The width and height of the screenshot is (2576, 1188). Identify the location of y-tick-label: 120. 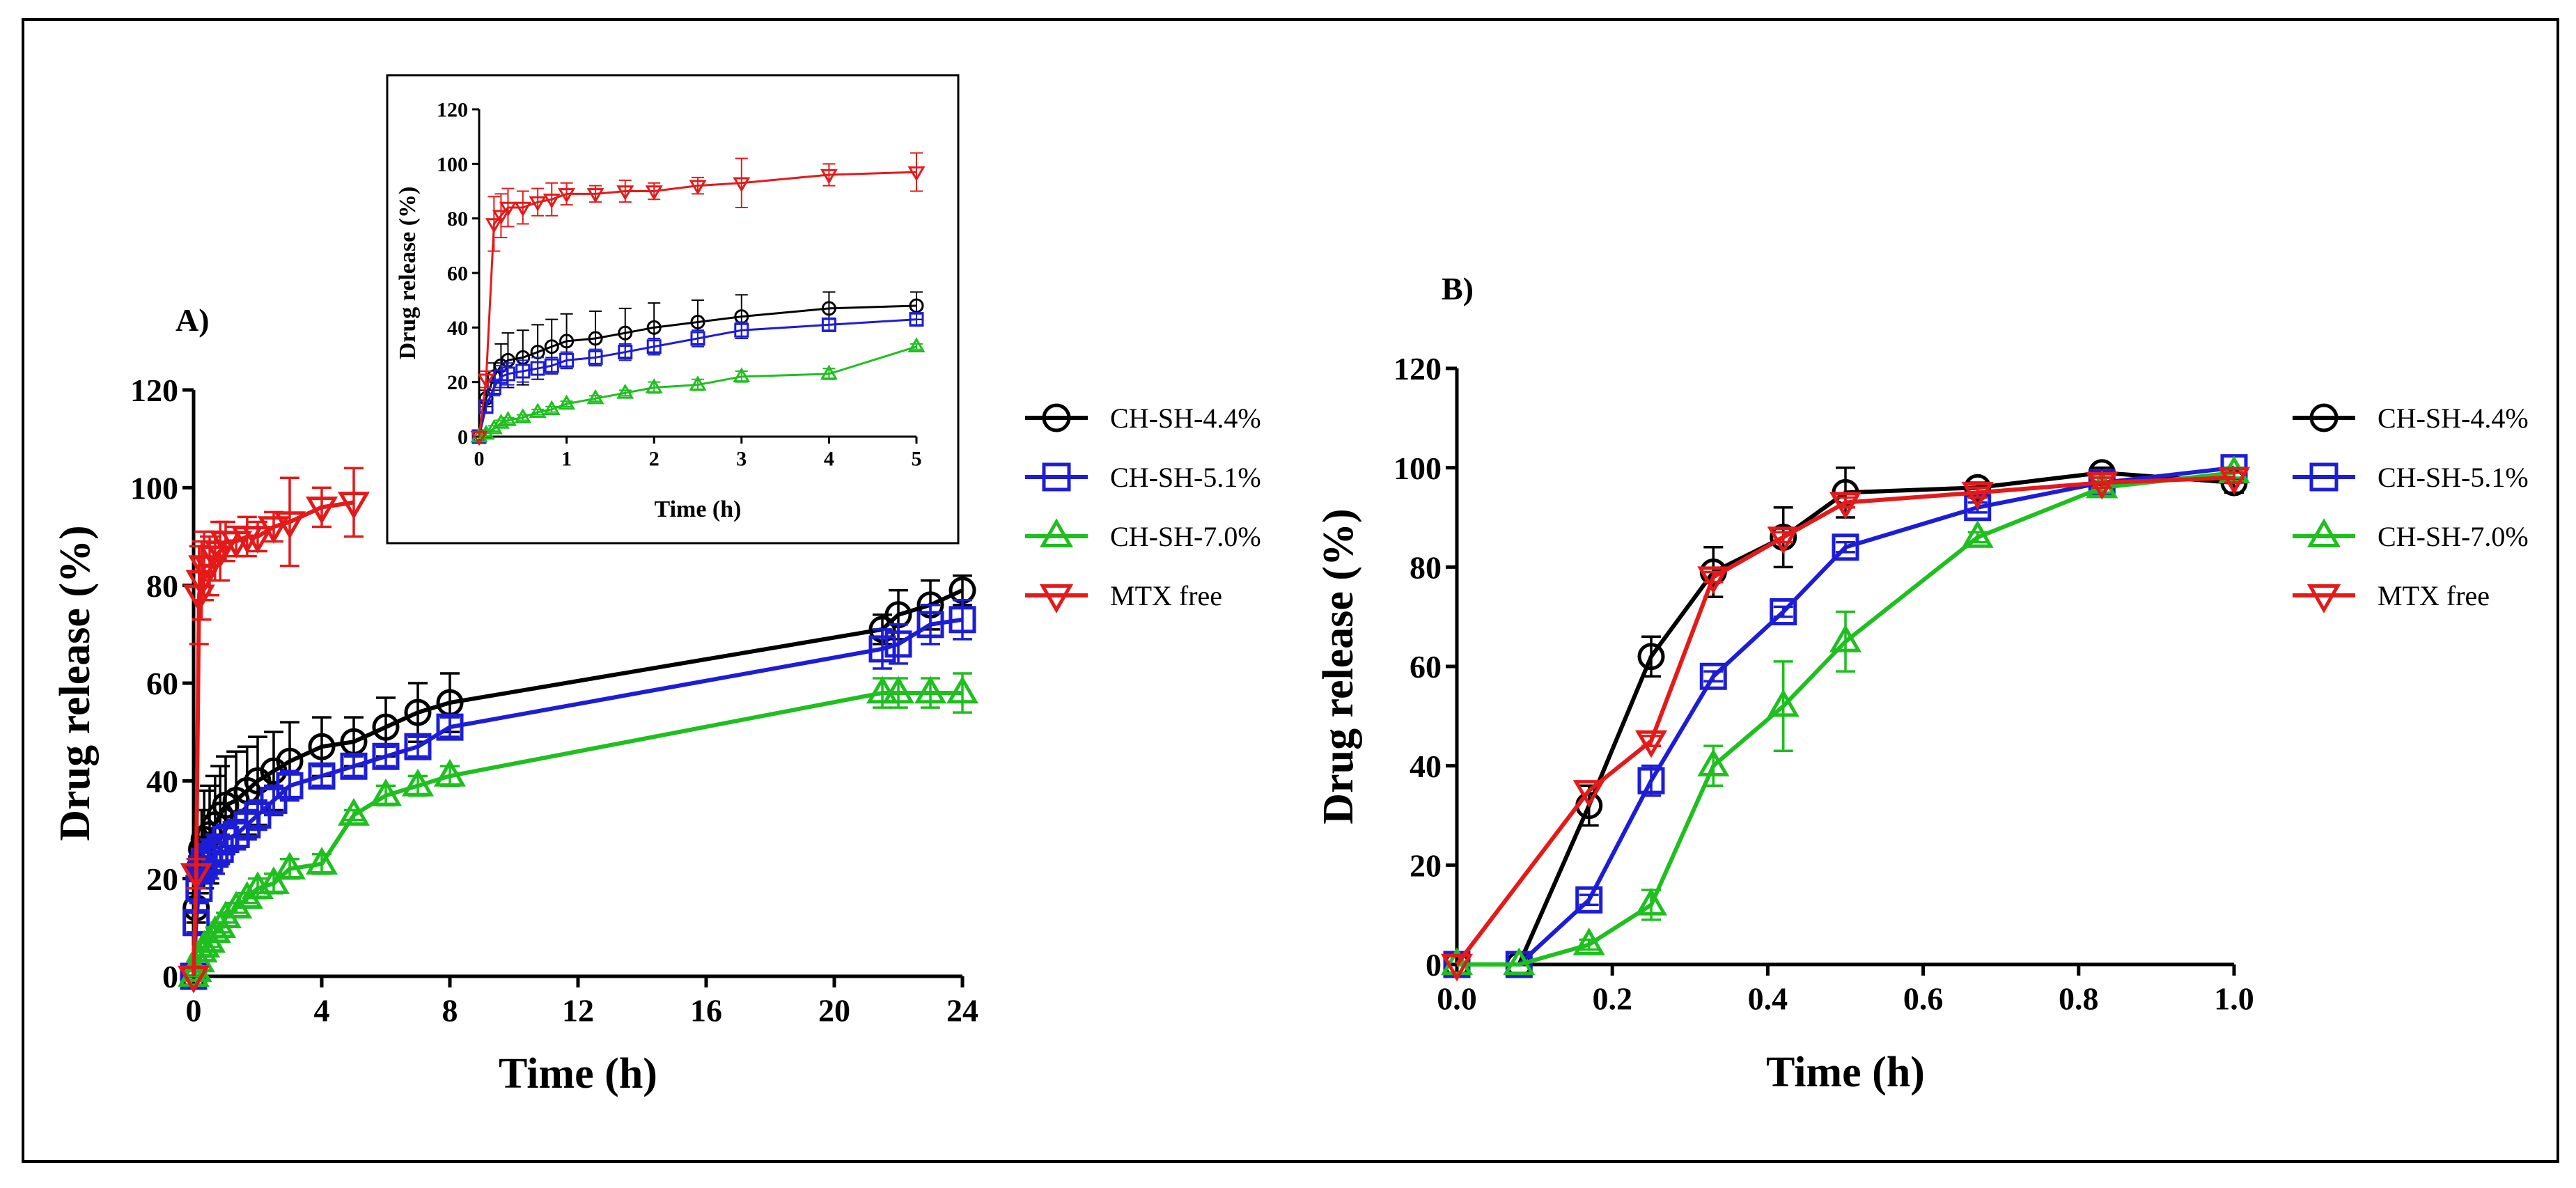
(453, 110).